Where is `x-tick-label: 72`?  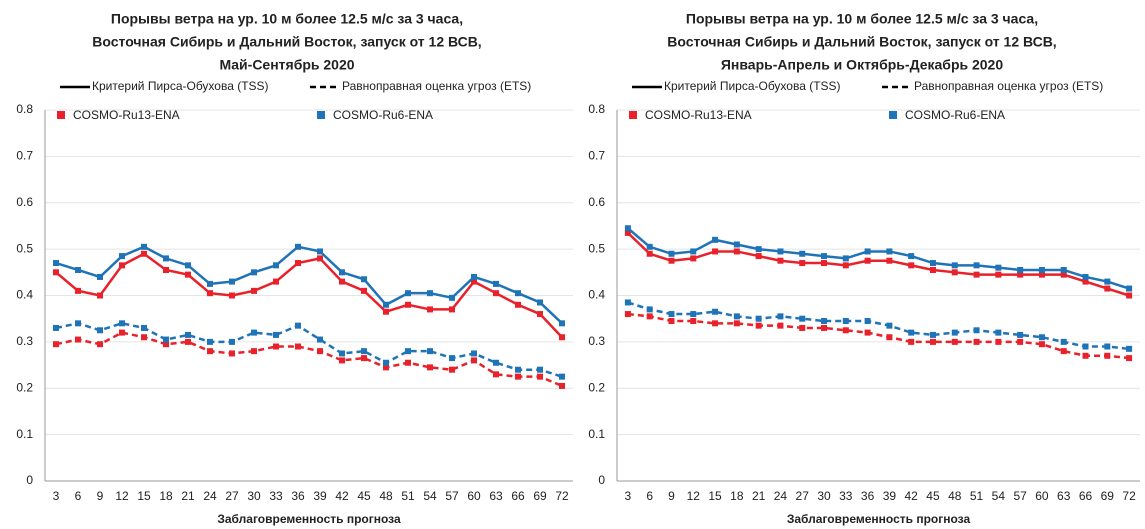
x-tick-label: 72 is located at coordinates (1129, 496).